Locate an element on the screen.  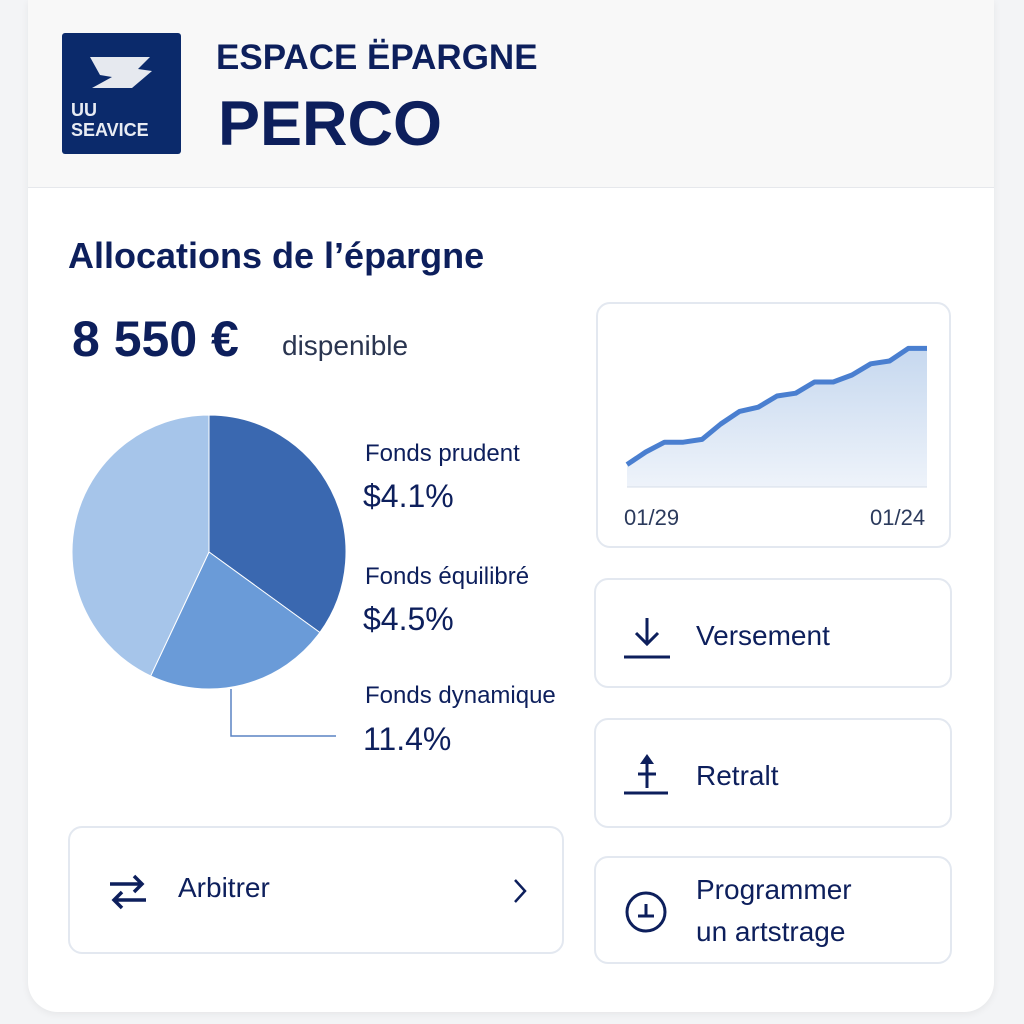
logo-chevron-icon is located at coordinates (121, 72).